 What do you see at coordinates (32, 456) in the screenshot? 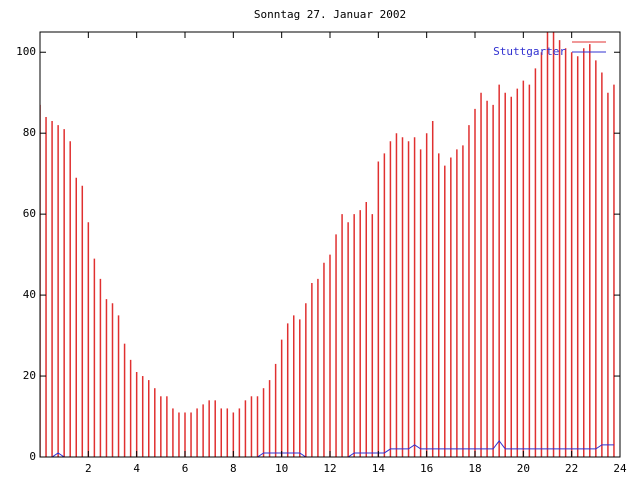
I see `y-tick-label: 0` at bounding box center [32, 456].